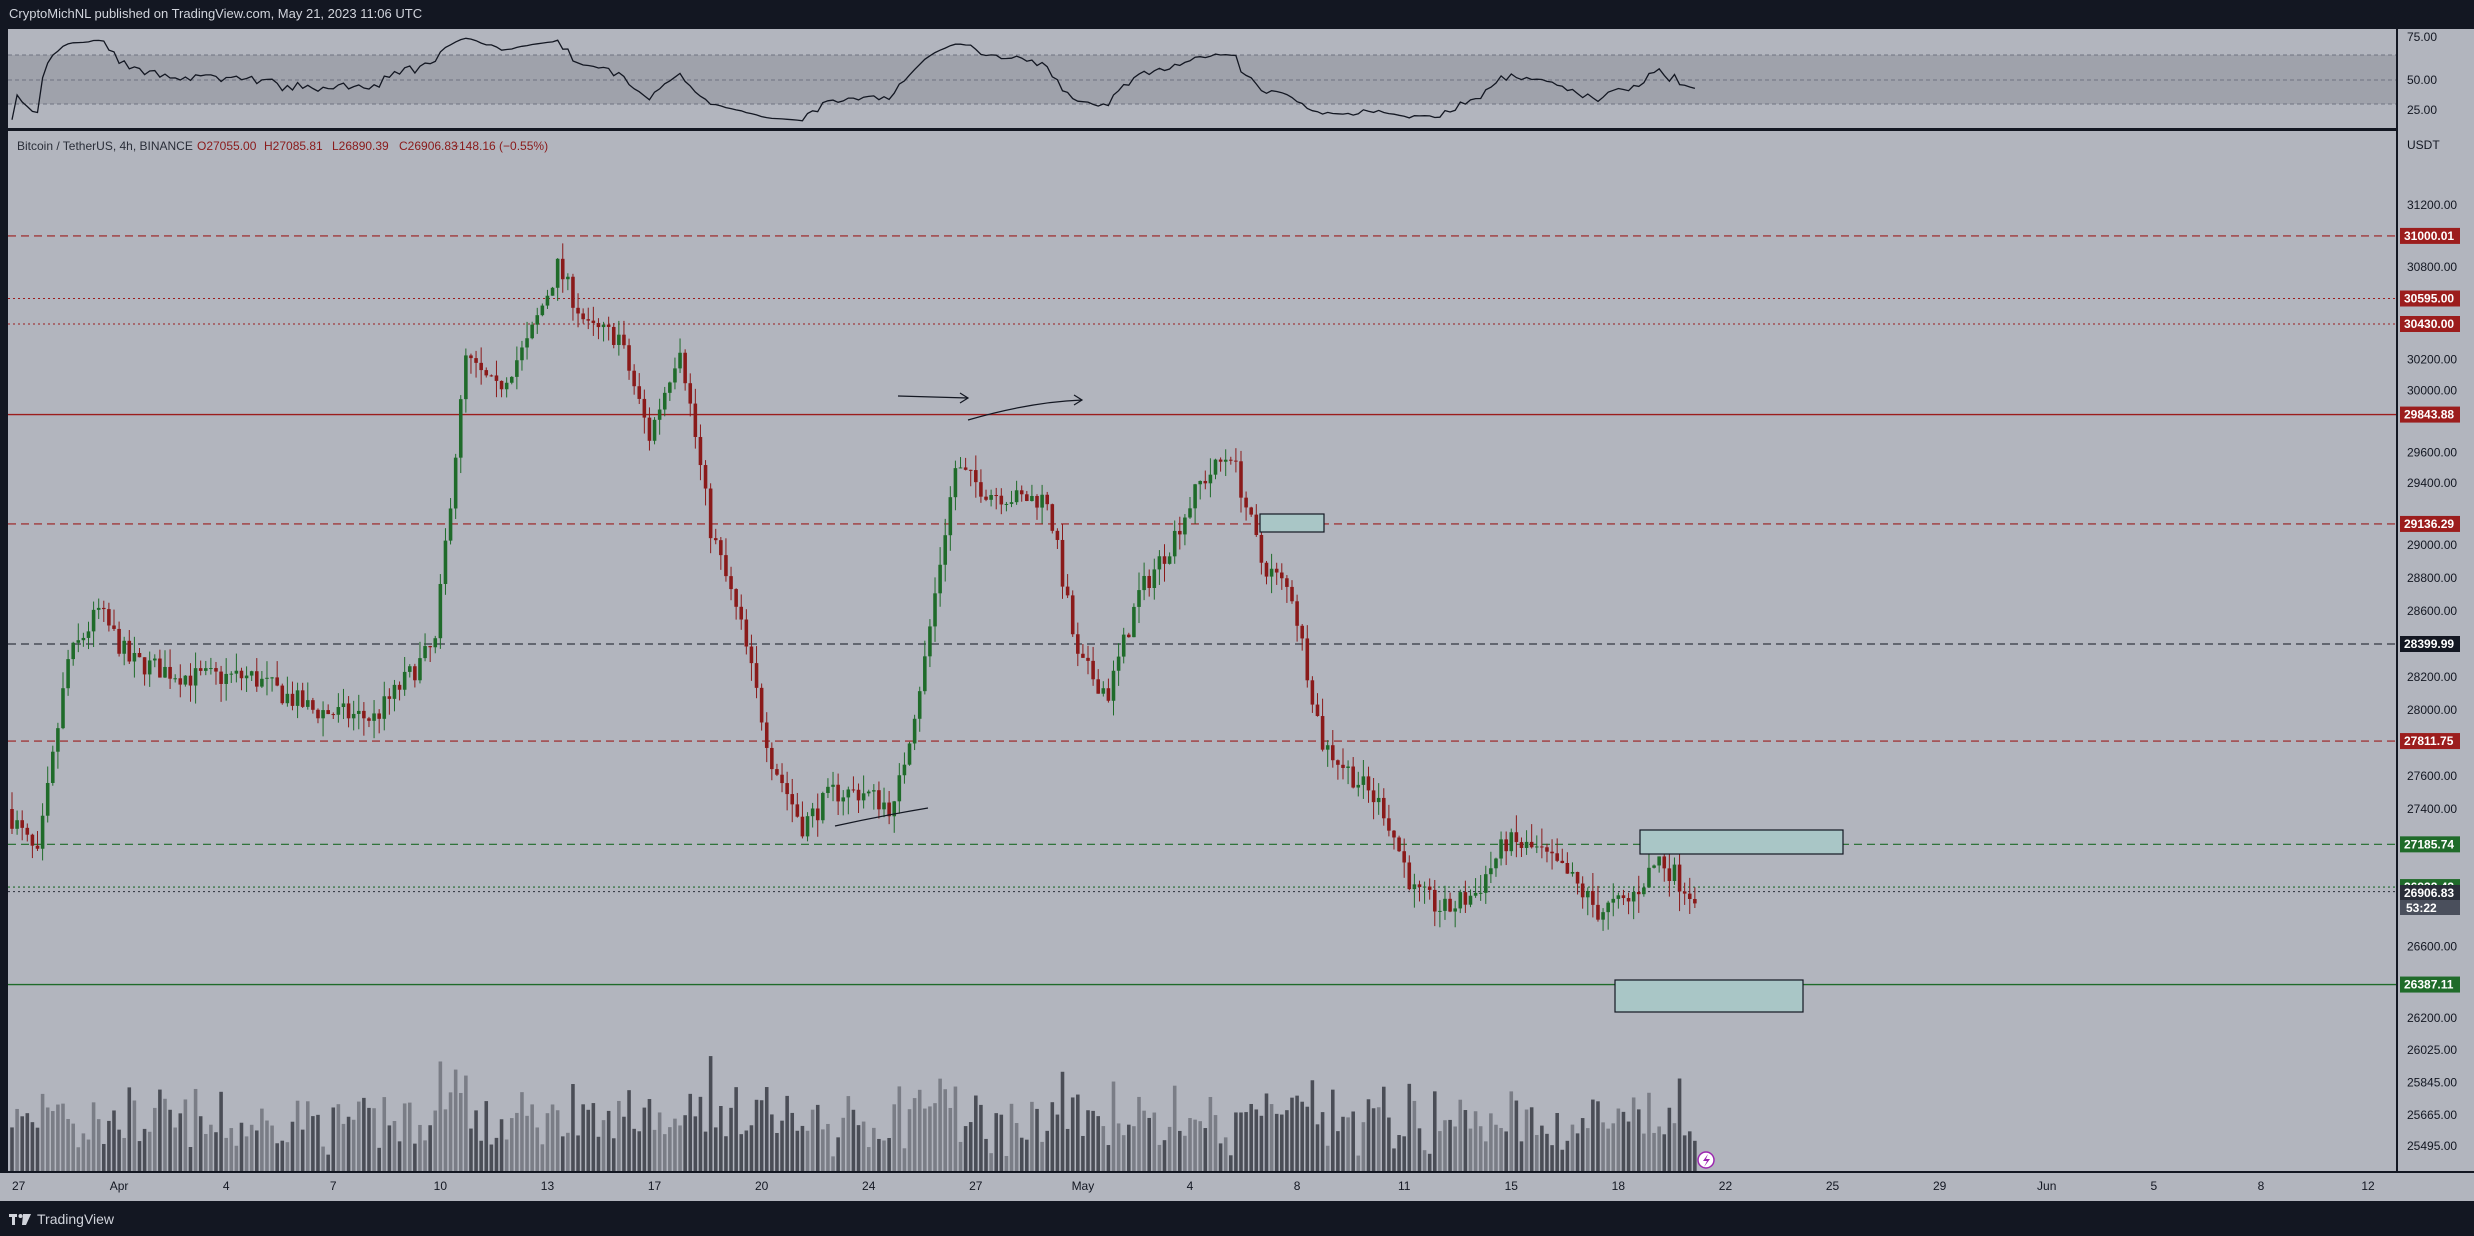  What do you see at coordinates (441, 1186) in the screenshot?
I see `x-tick-label: 10` at bounding box center [441, 1186].